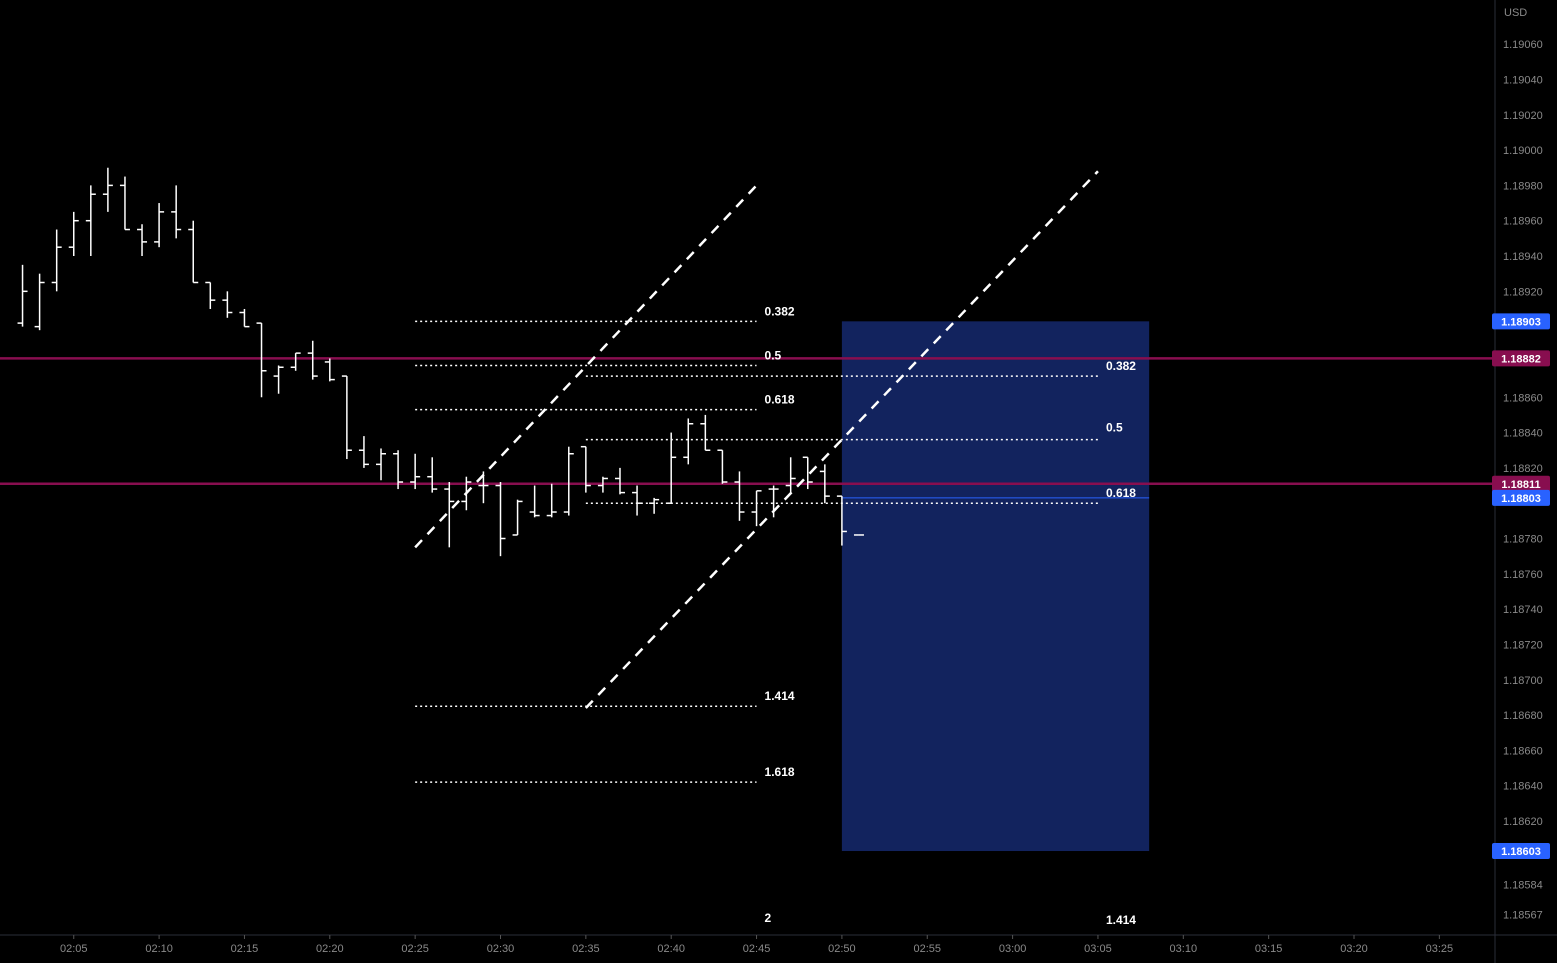 The height and width of the screenshot is (963, 1557). Describe the element at coordinates (586, 366) in the screenshot. I see `trend-line` at that location.